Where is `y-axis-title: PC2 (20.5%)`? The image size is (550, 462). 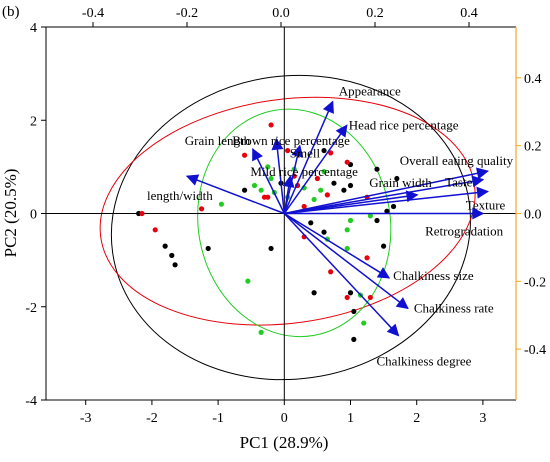
y-axis-title: PC2 (20.5%) is located at coordinates (10, 213).